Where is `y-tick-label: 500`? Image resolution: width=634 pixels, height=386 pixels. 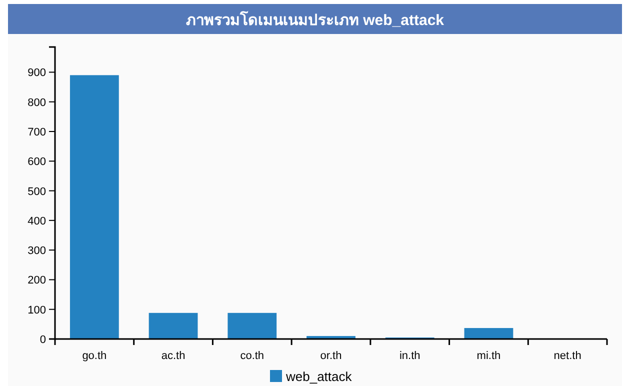 y-tick-label: 500 is located at coordinates (37, 192).